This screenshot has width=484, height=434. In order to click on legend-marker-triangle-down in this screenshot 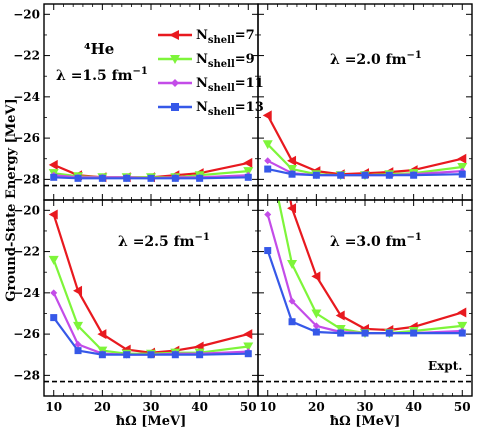, I will do `click(175, 59)`.